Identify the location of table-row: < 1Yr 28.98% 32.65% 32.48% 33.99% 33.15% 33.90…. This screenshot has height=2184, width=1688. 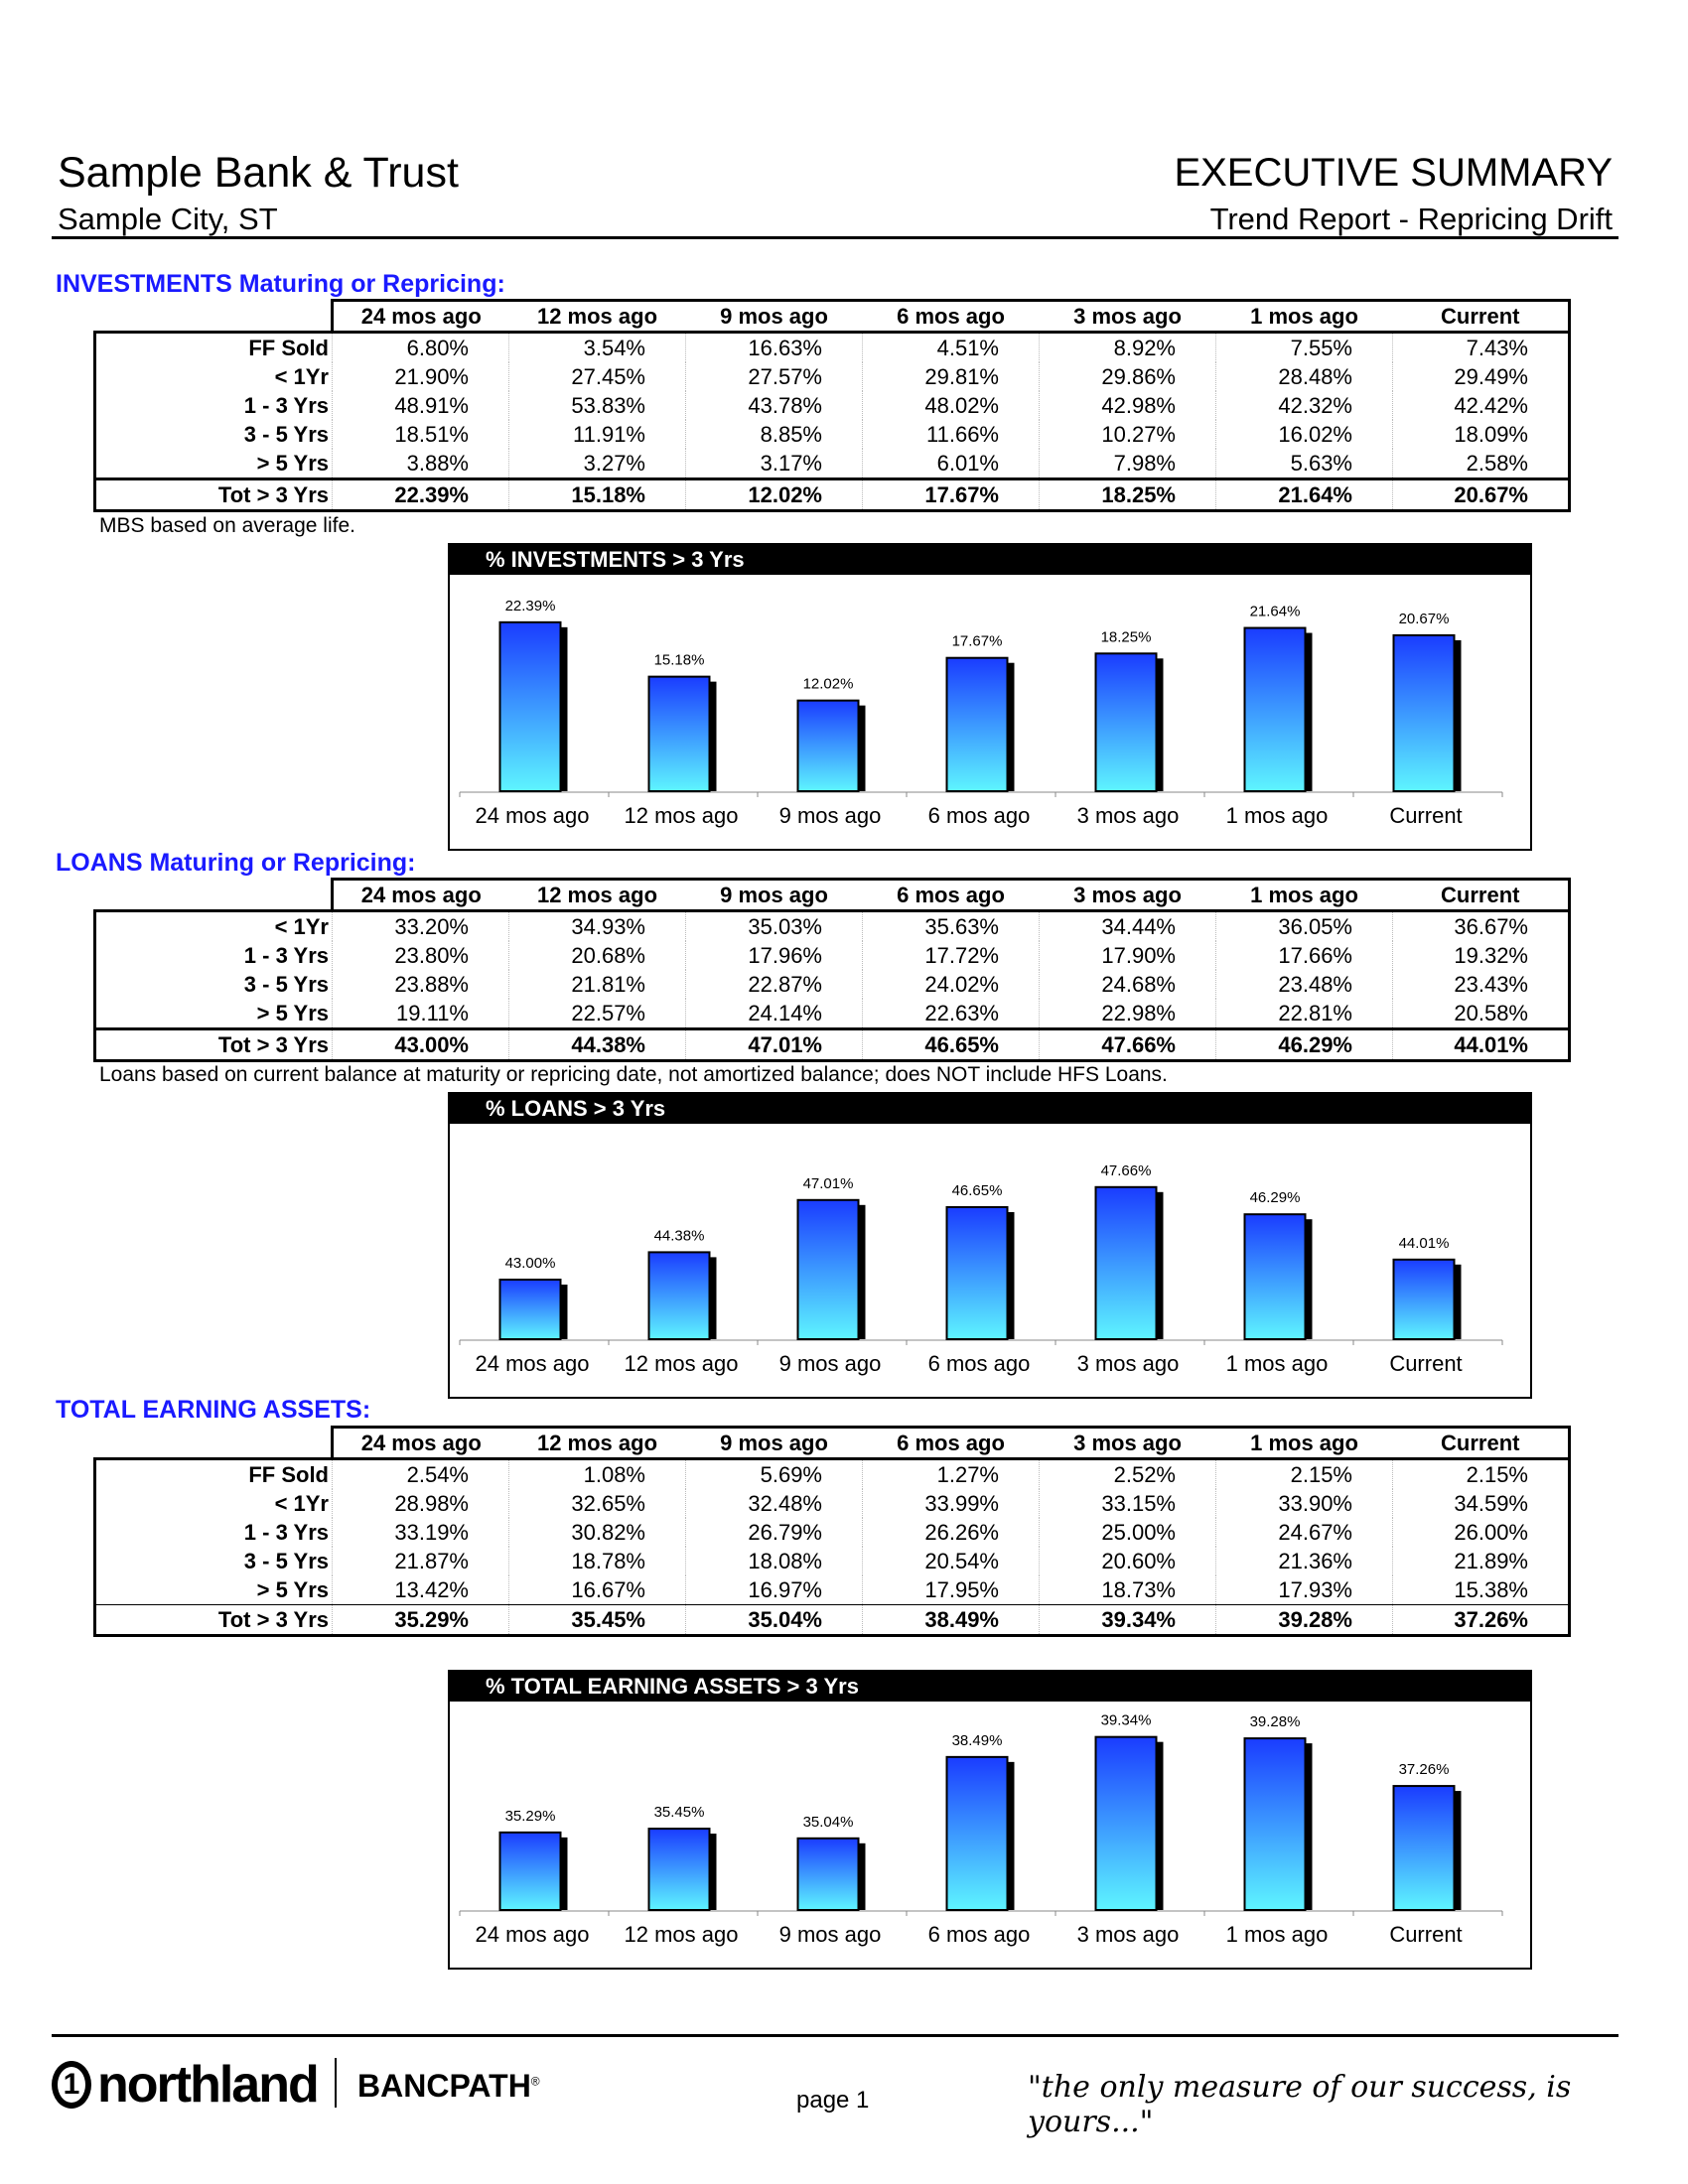
(832, 1503).